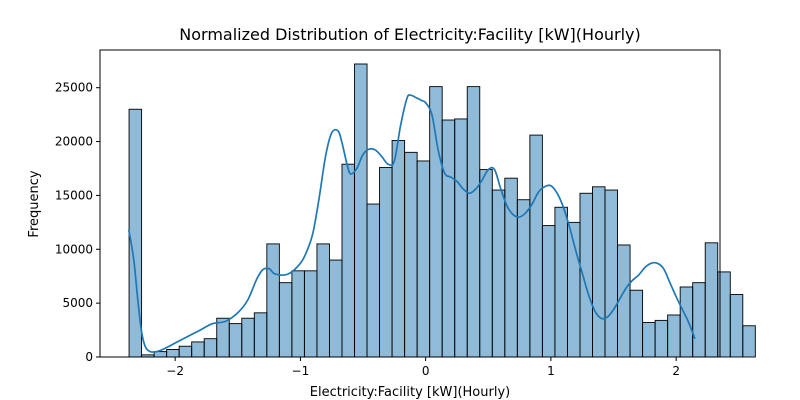  What do you see at coordinates (676, 371) in the screenshot?
I see `x-tick-label: 2` at bounding box center [676, 371].